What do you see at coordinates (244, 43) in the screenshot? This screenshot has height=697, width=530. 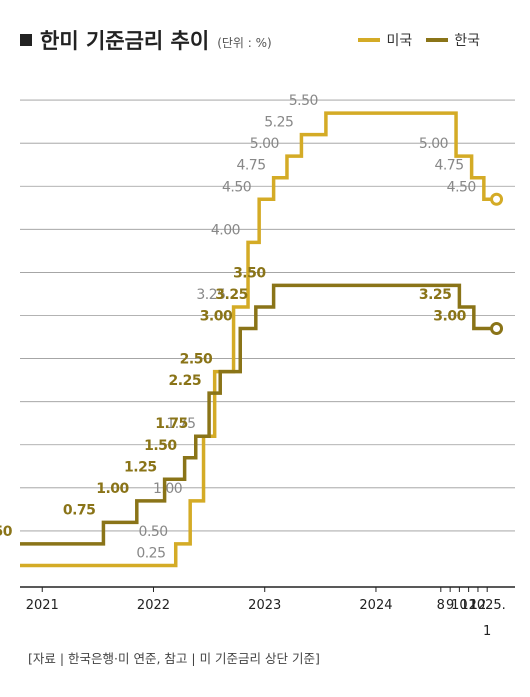 I see `unit-label: (단위 : %)` at bounding box center [244, 43].